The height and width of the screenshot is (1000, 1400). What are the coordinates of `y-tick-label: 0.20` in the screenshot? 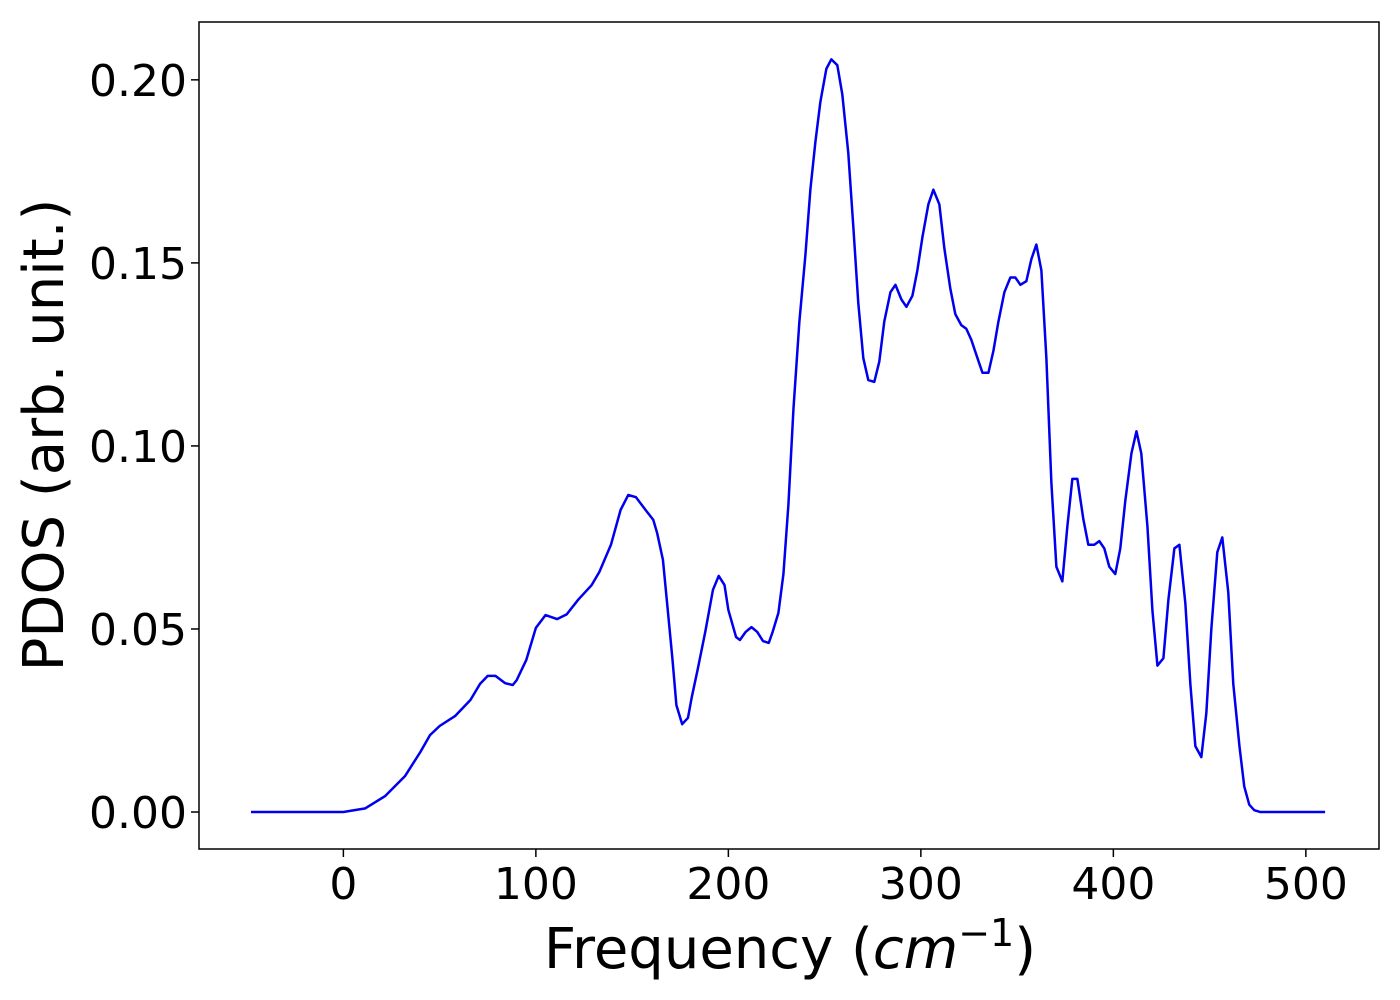 It's located at (138, 81).